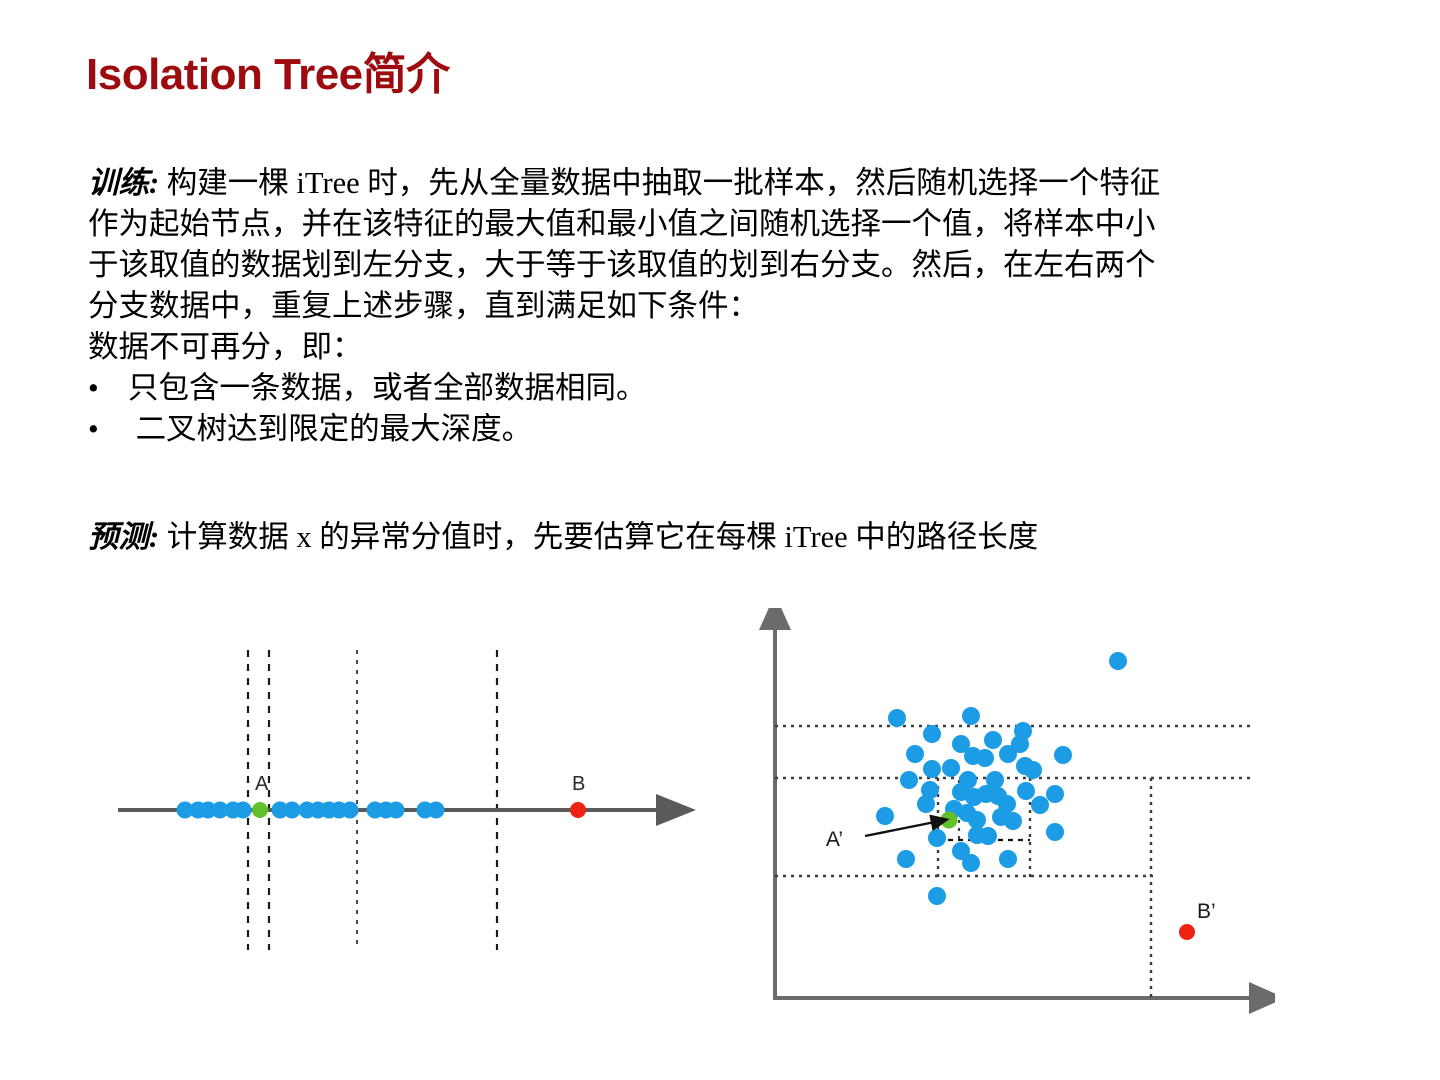 This screenshot has width=1440, height=1080. Describe the element at coordinates (622, 224) in the screenshot. I see `paragraph-line-2: 作为起始节点，并在该特征的最大值和最小值之间随机选择一个值，将样本中小` at that location.